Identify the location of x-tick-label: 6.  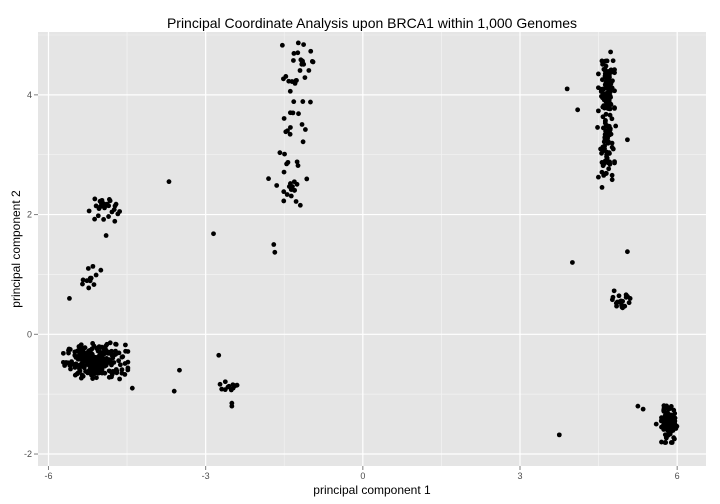
(677, 476).